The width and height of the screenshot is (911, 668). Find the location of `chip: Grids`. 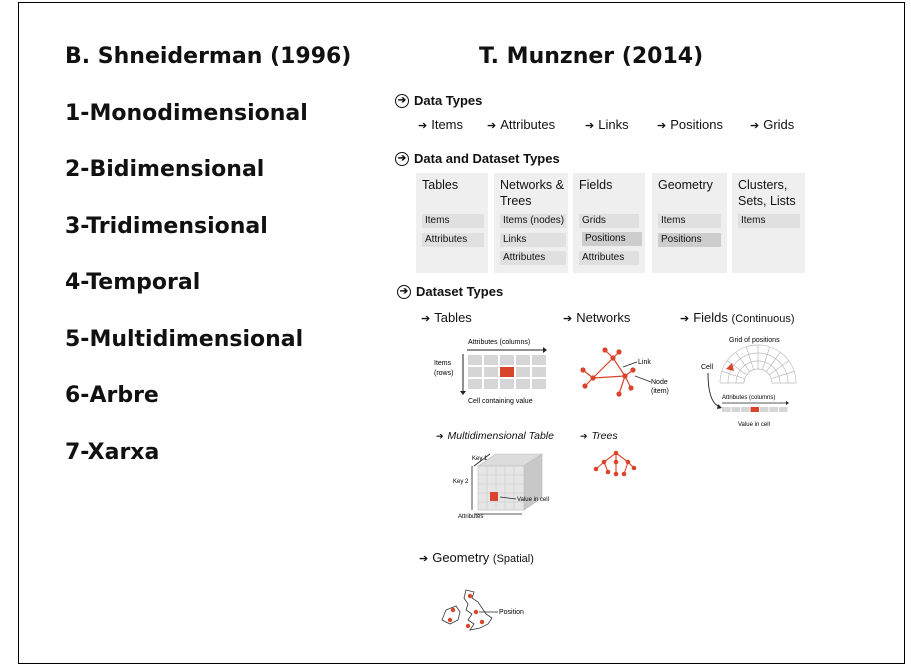

chip: Grids is located at coordinates (609, 221).